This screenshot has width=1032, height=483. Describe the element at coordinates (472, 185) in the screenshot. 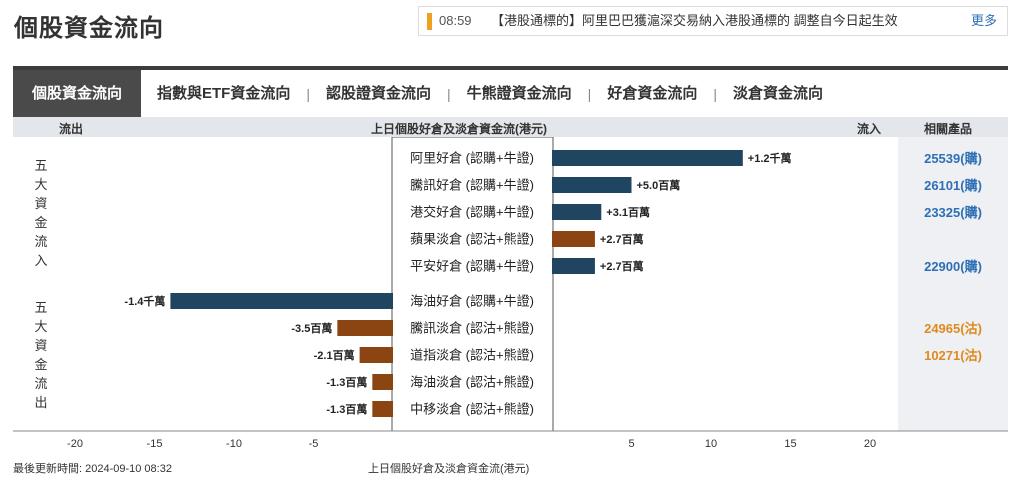

I see `row-label: 騰訊好倉 (認購+牛證)` at that location.